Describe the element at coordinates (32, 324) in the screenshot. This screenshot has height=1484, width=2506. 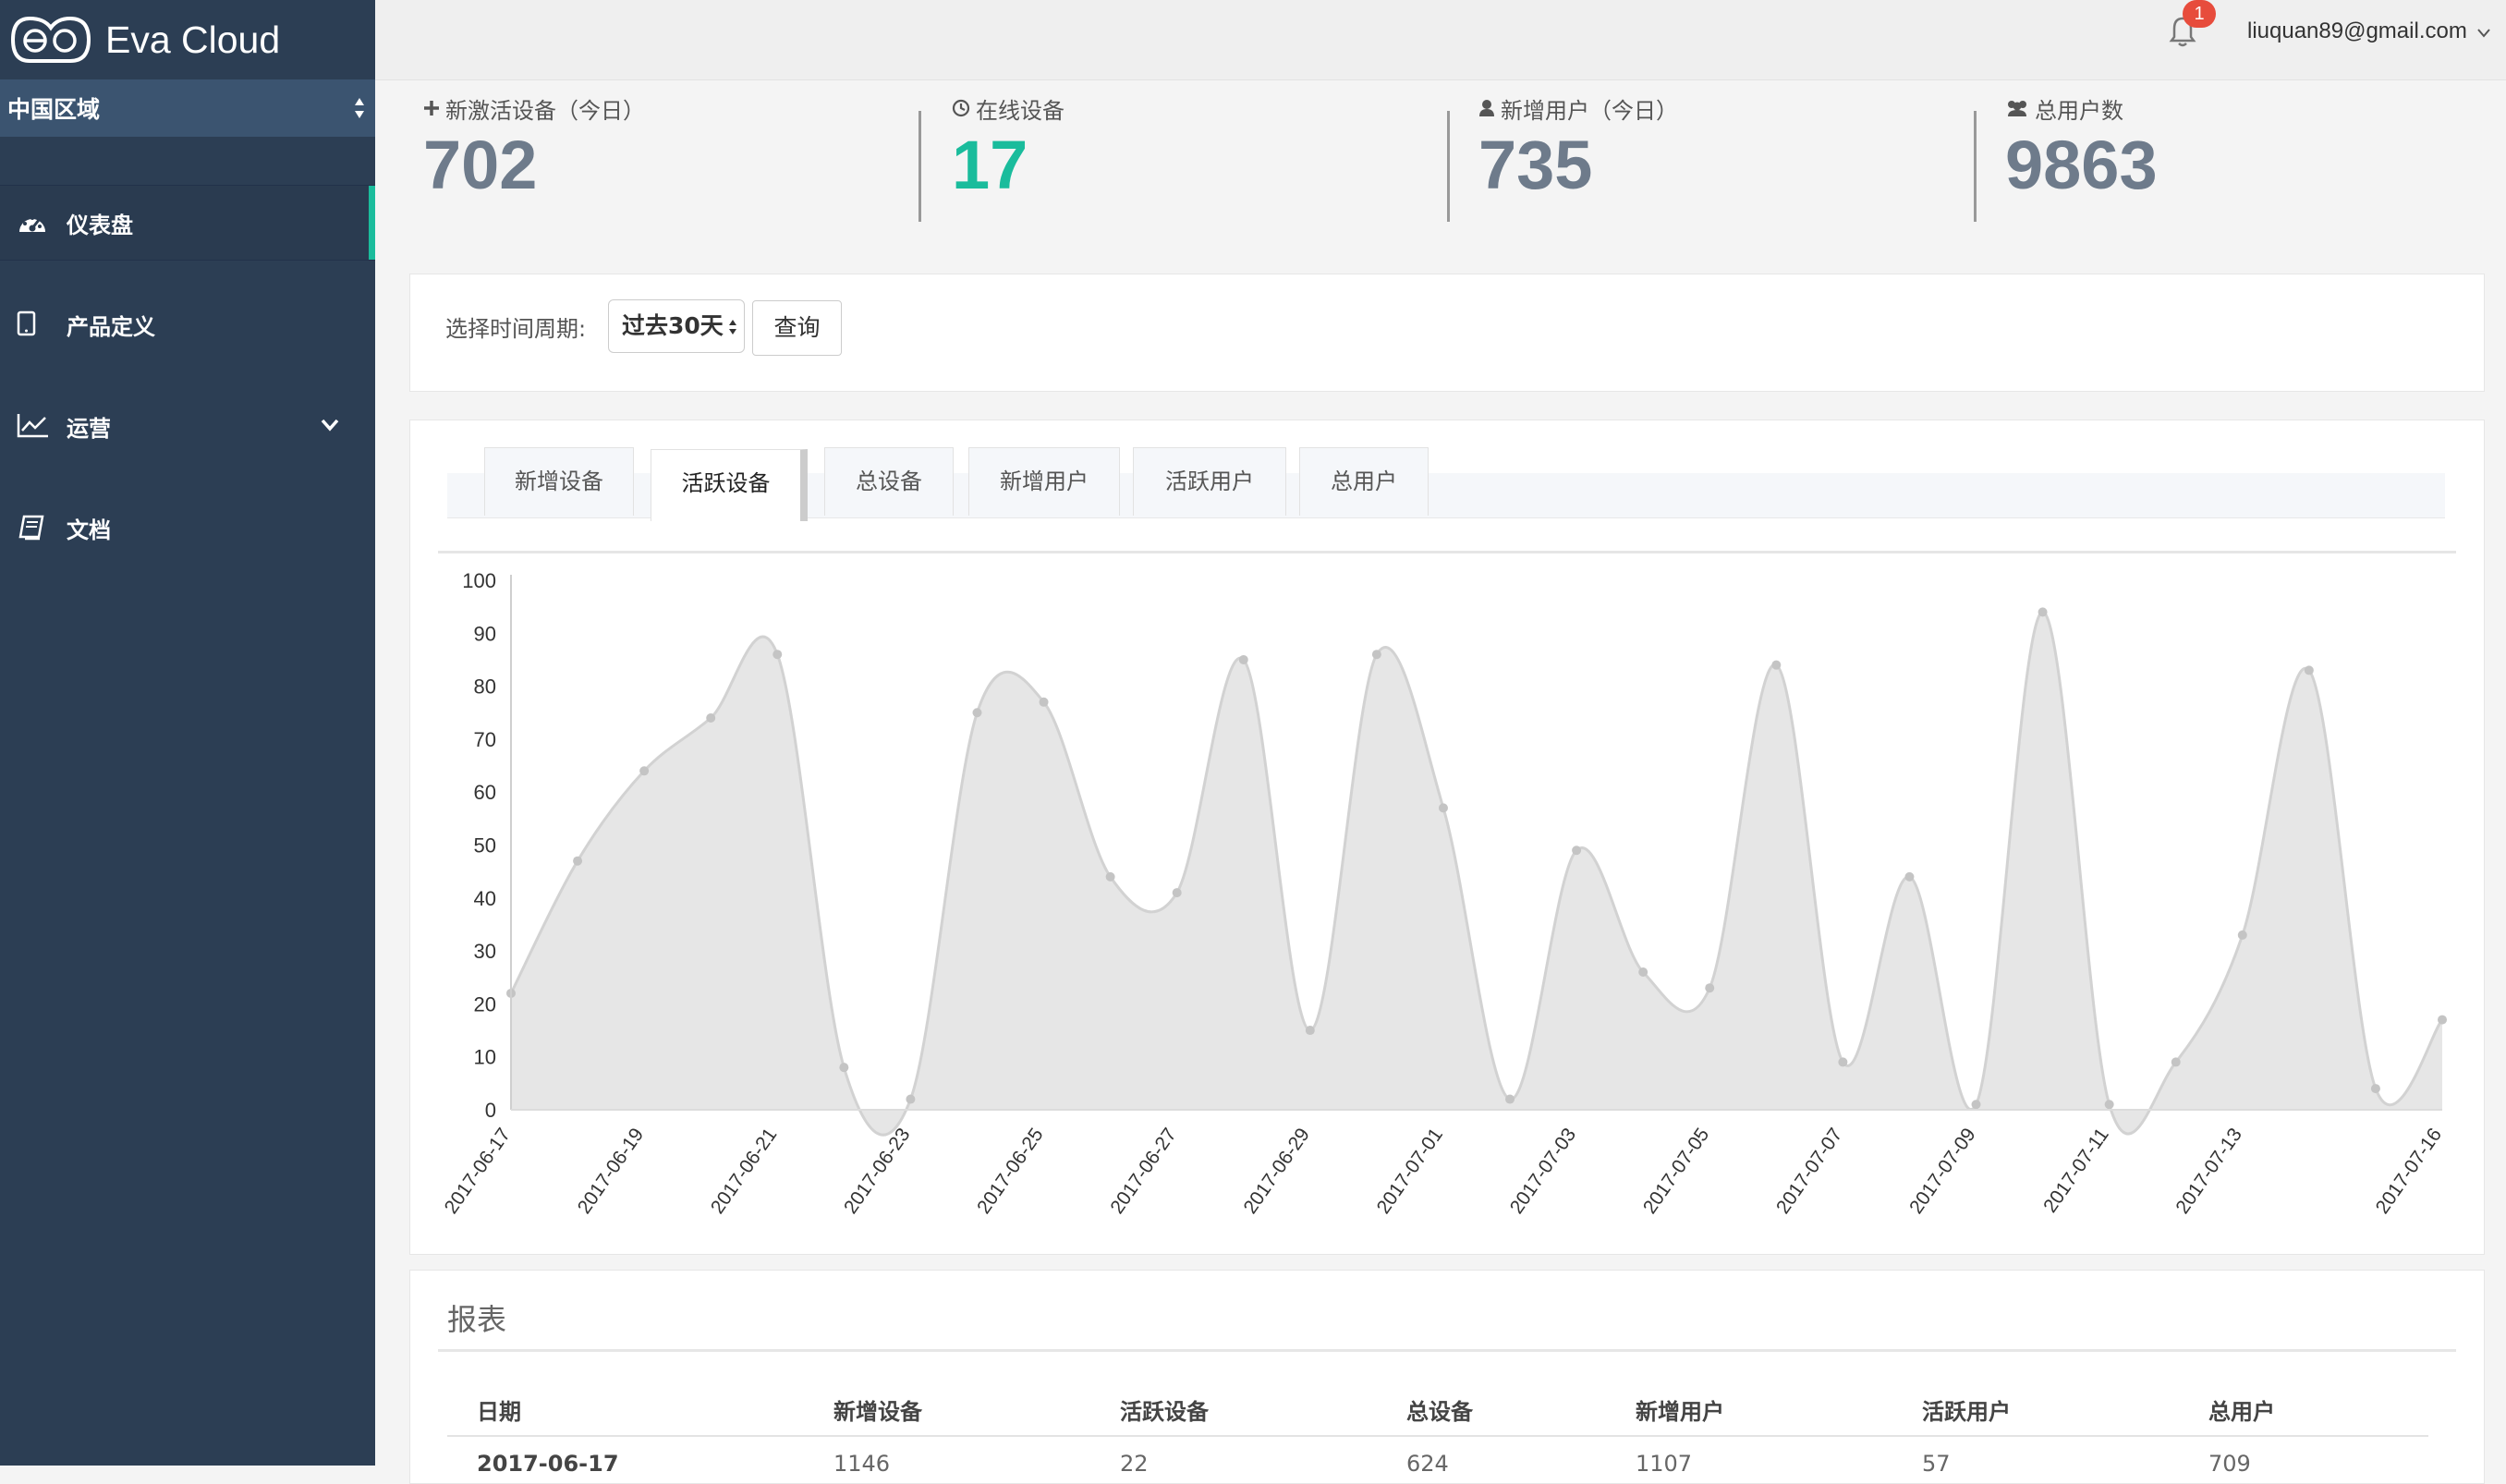
I see `tablet-icon` at that location.